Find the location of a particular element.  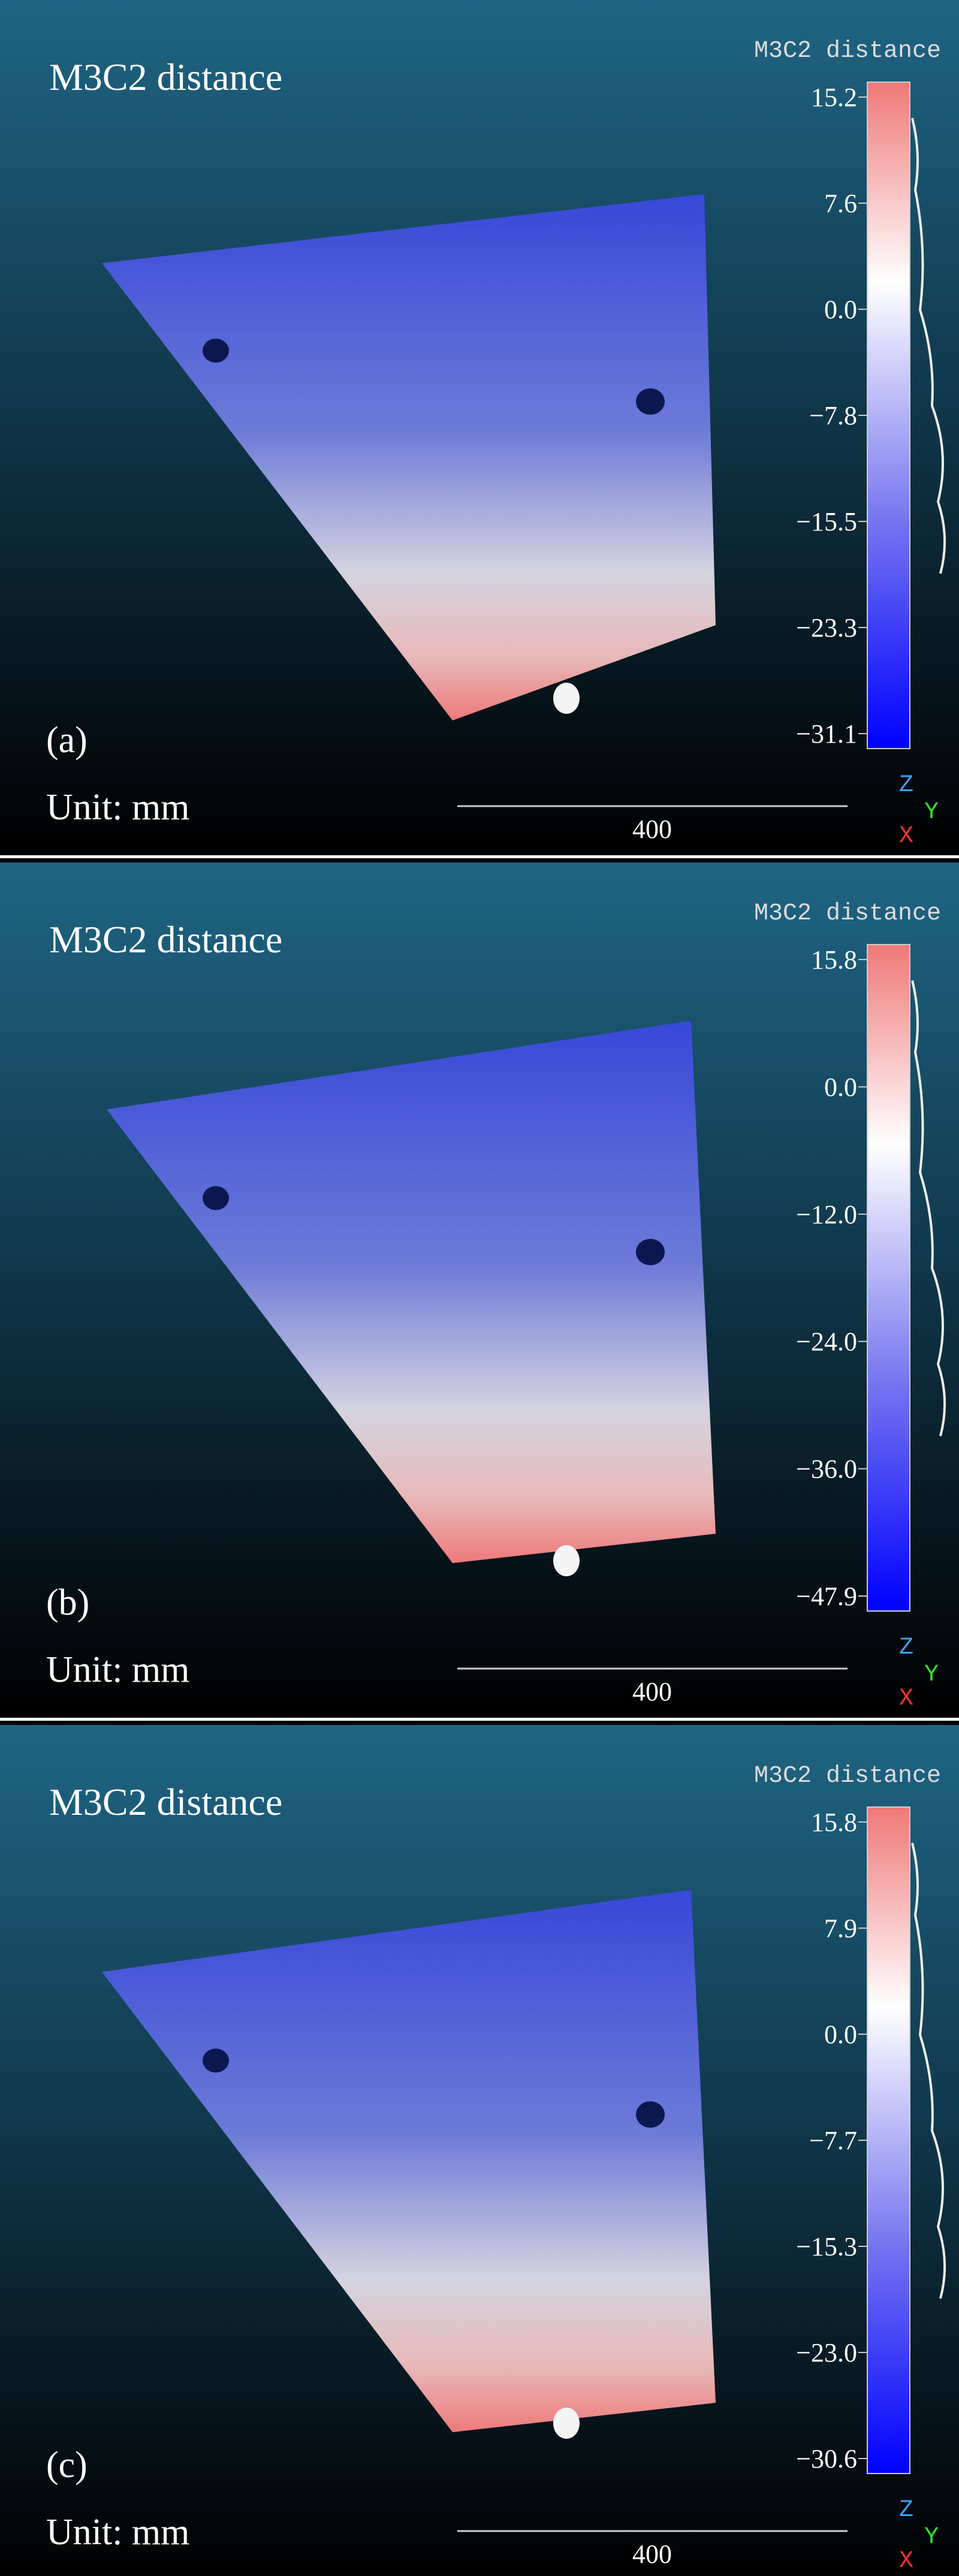

colorbar-tick-label: −36.0 is located at coordinates (826, 1469).